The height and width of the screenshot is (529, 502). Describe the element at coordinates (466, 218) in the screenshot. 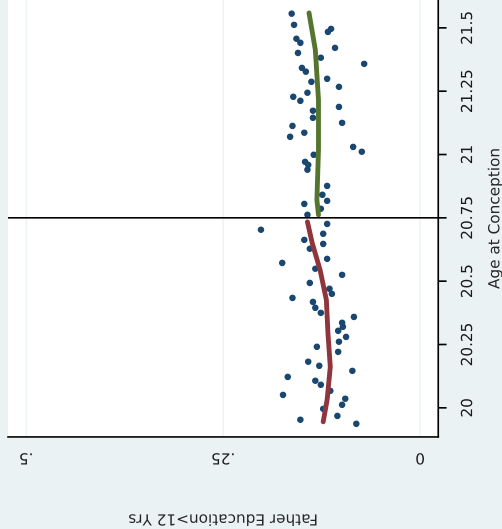

I see `y-tick-label: 20.75` at that location.